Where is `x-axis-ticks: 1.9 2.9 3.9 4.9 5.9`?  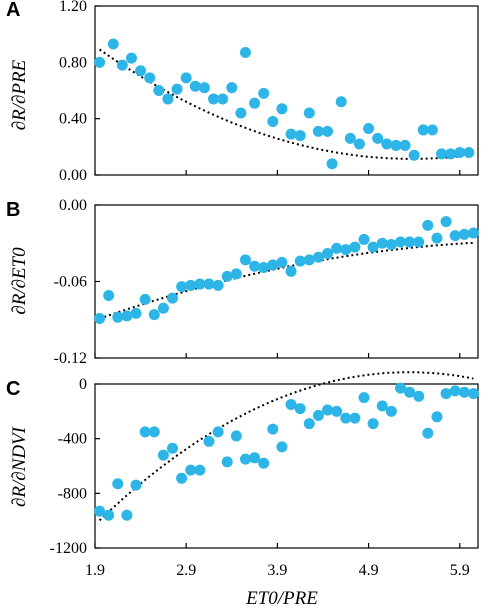 x-axis-ticks: 1.9 2.9 3.9 4.9 5.9 is located at coordinates (277, 570).